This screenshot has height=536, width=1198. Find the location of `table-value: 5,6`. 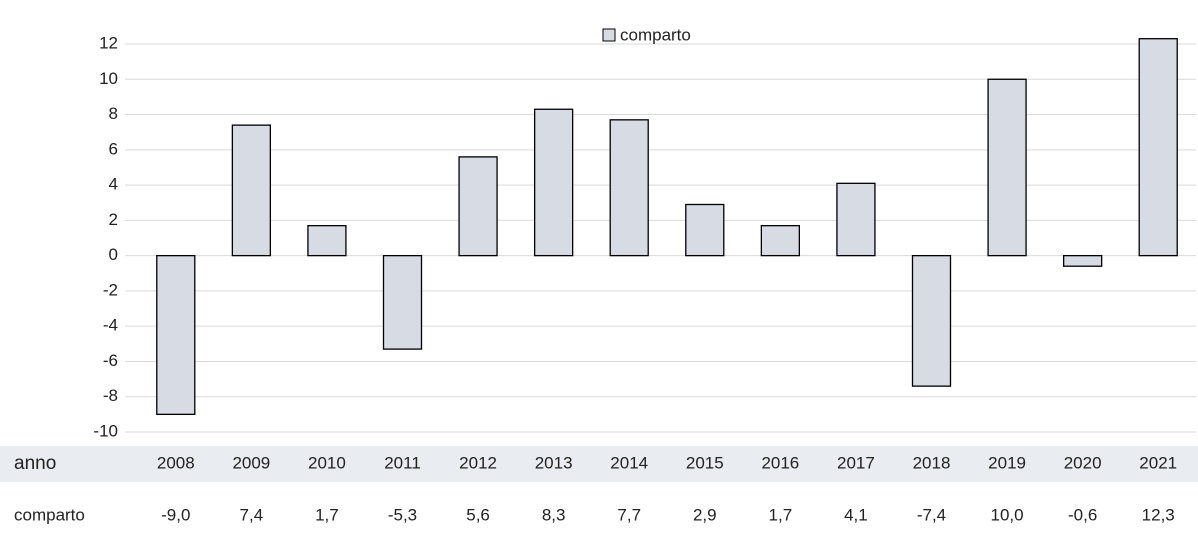

table-value: 5,6 is located at coordinates (478, 514).